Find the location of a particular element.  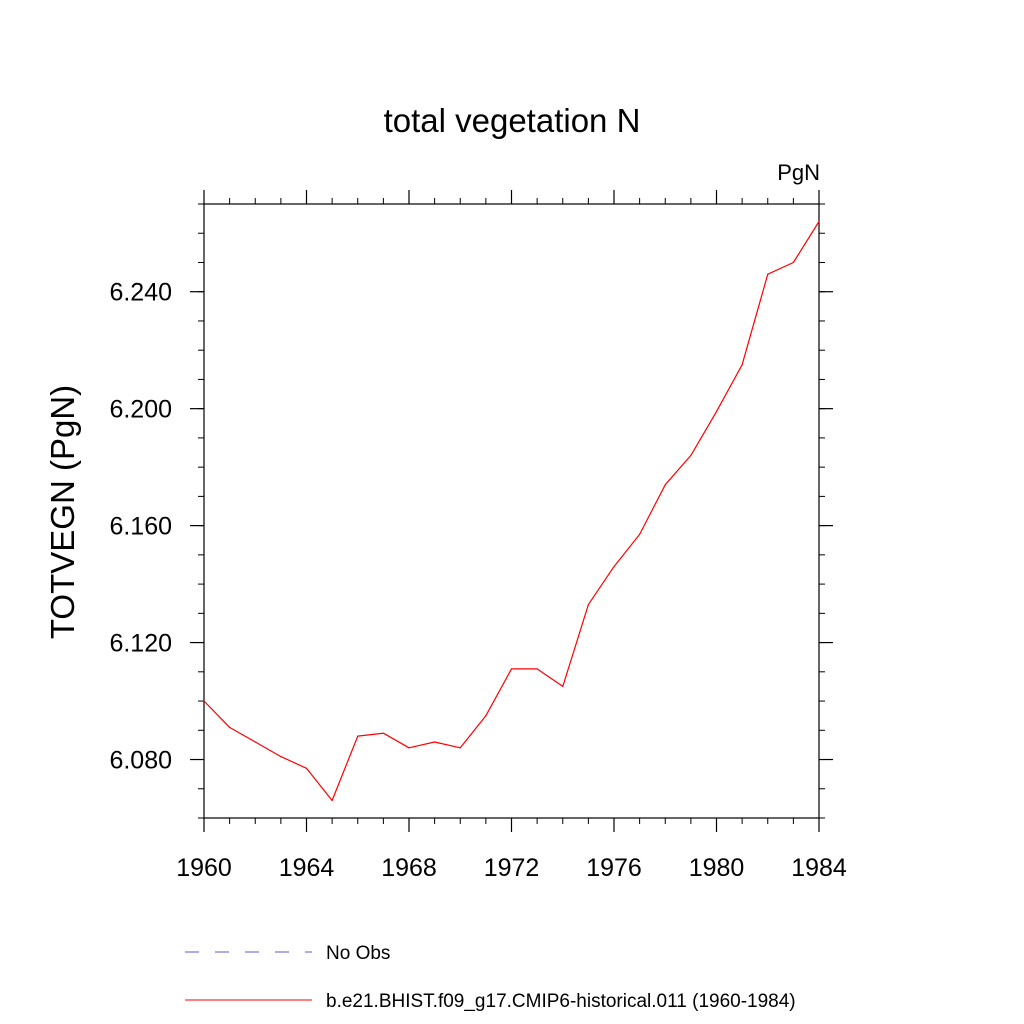

x-tick-label: 1972 is located at coordinates (512, 868).